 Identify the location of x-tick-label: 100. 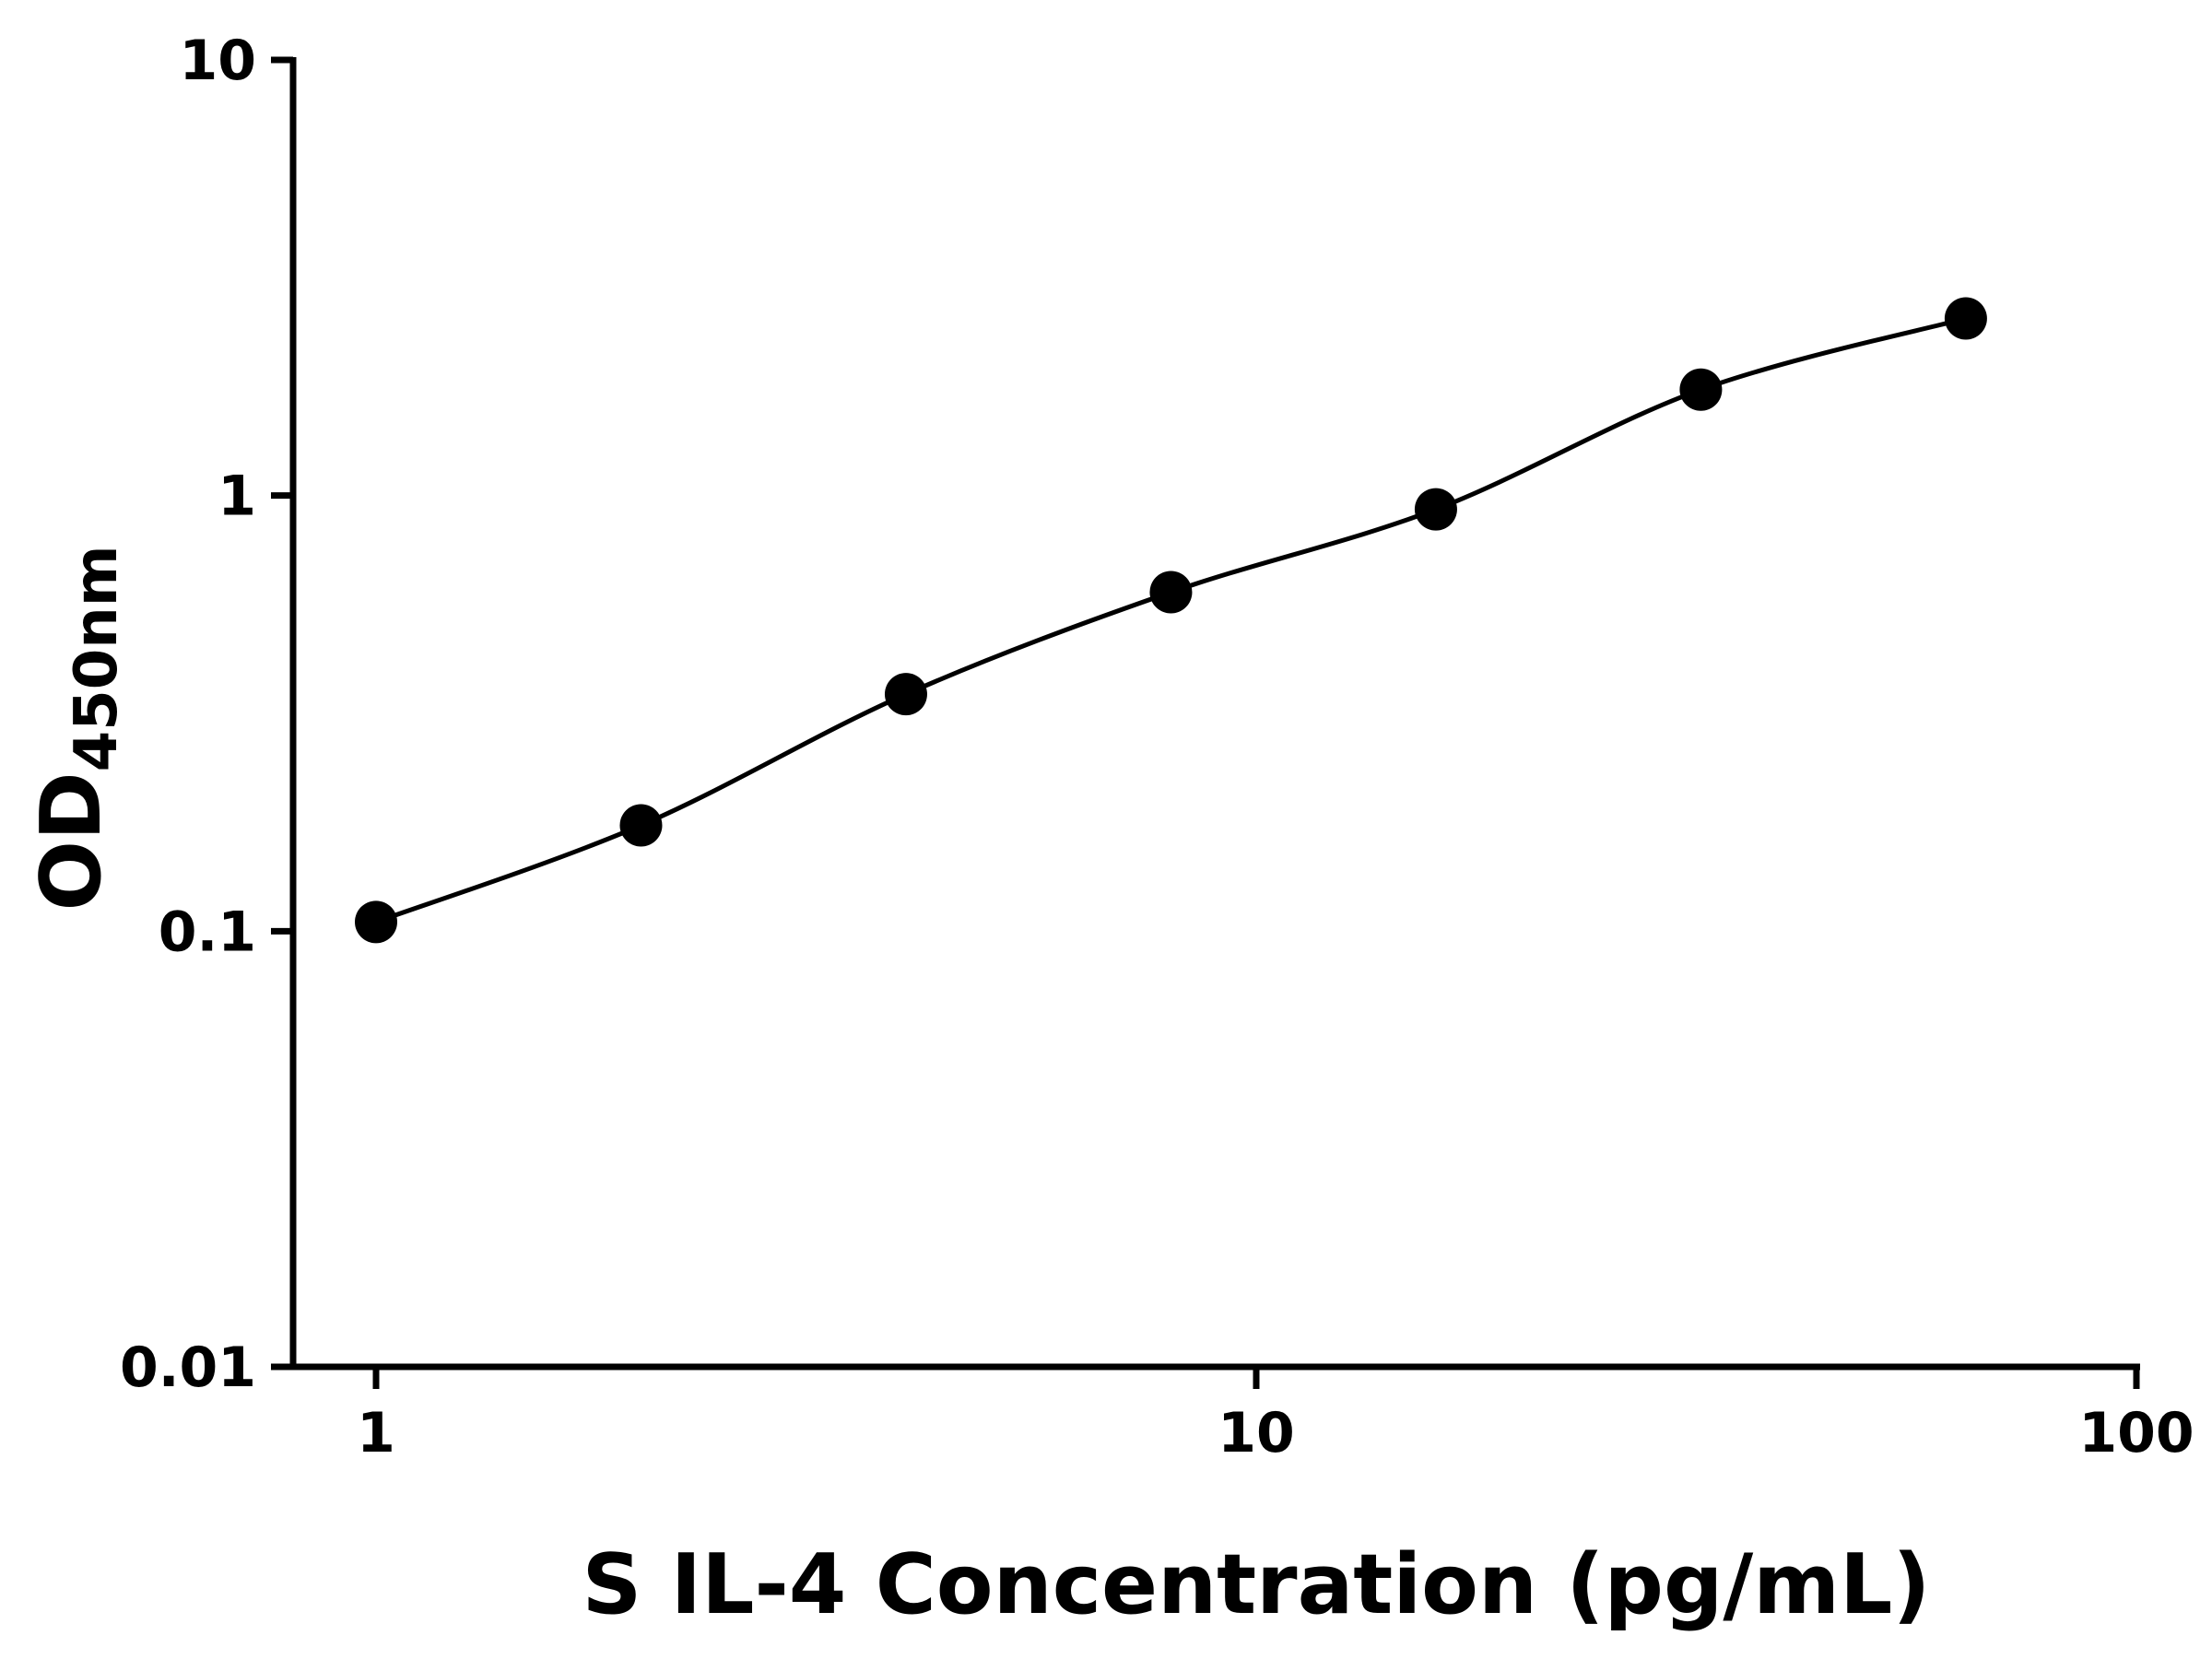
(2136, 1433).